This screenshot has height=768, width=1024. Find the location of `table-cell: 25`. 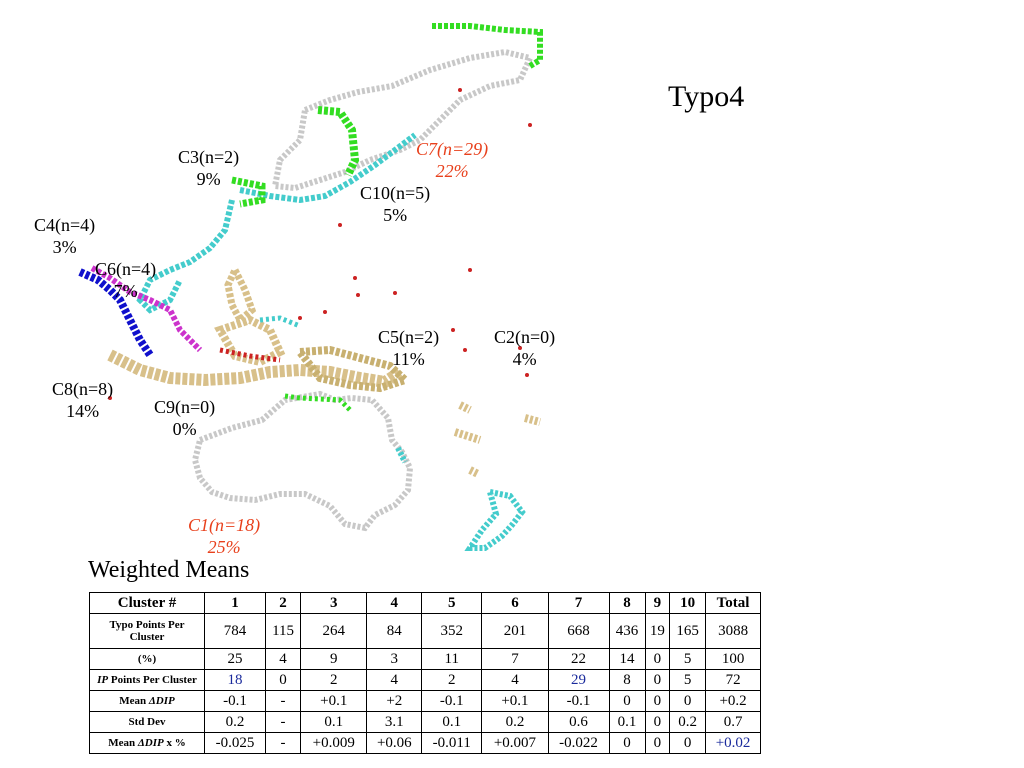

table-cell: 25 is located at coordinates (235, 659).